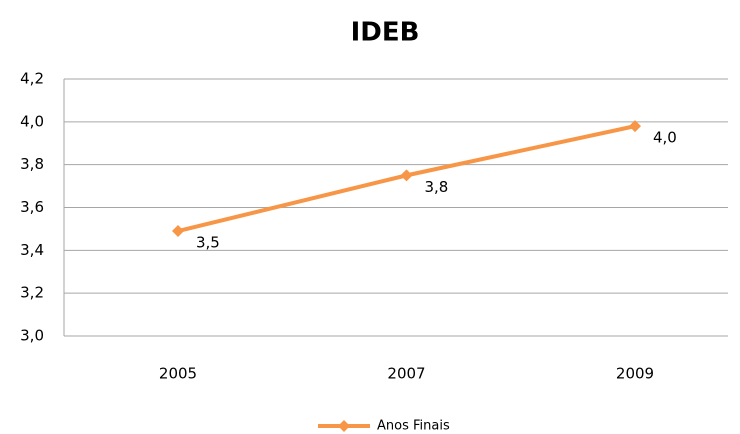 The image size is (740, 434). What do you see at coordinates (344, 426) in the screenshot?
I see `legend-marker` at bounding box center [344, 426].